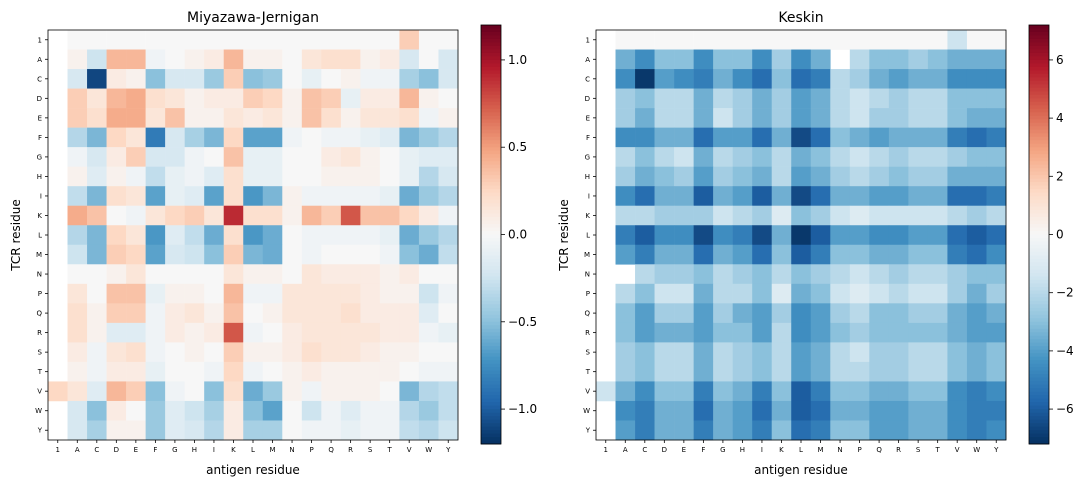  What do you see at coordinates (587, 157) in the screenshot?
I see `y-tick-label: G` at bounding box center [587, 157].